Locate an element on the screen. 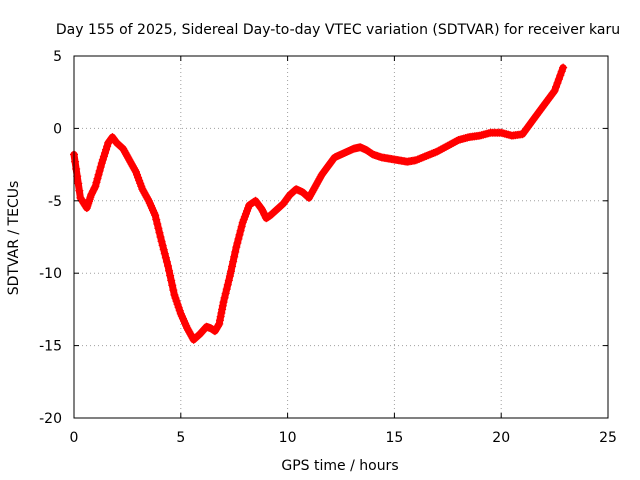  y-tick-label: 5 is located at coordinates (57, 57).